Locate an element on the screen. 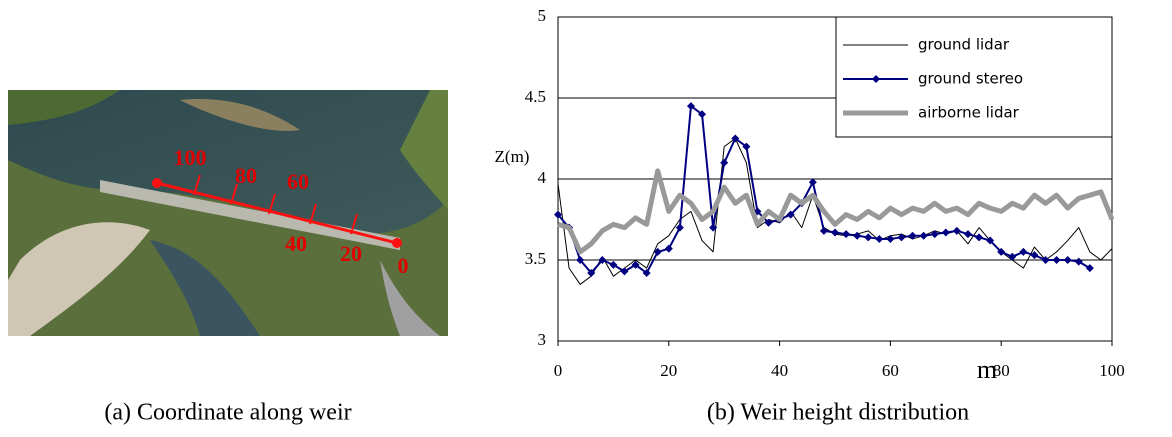  legend-box is located at coordinates (974, 77).